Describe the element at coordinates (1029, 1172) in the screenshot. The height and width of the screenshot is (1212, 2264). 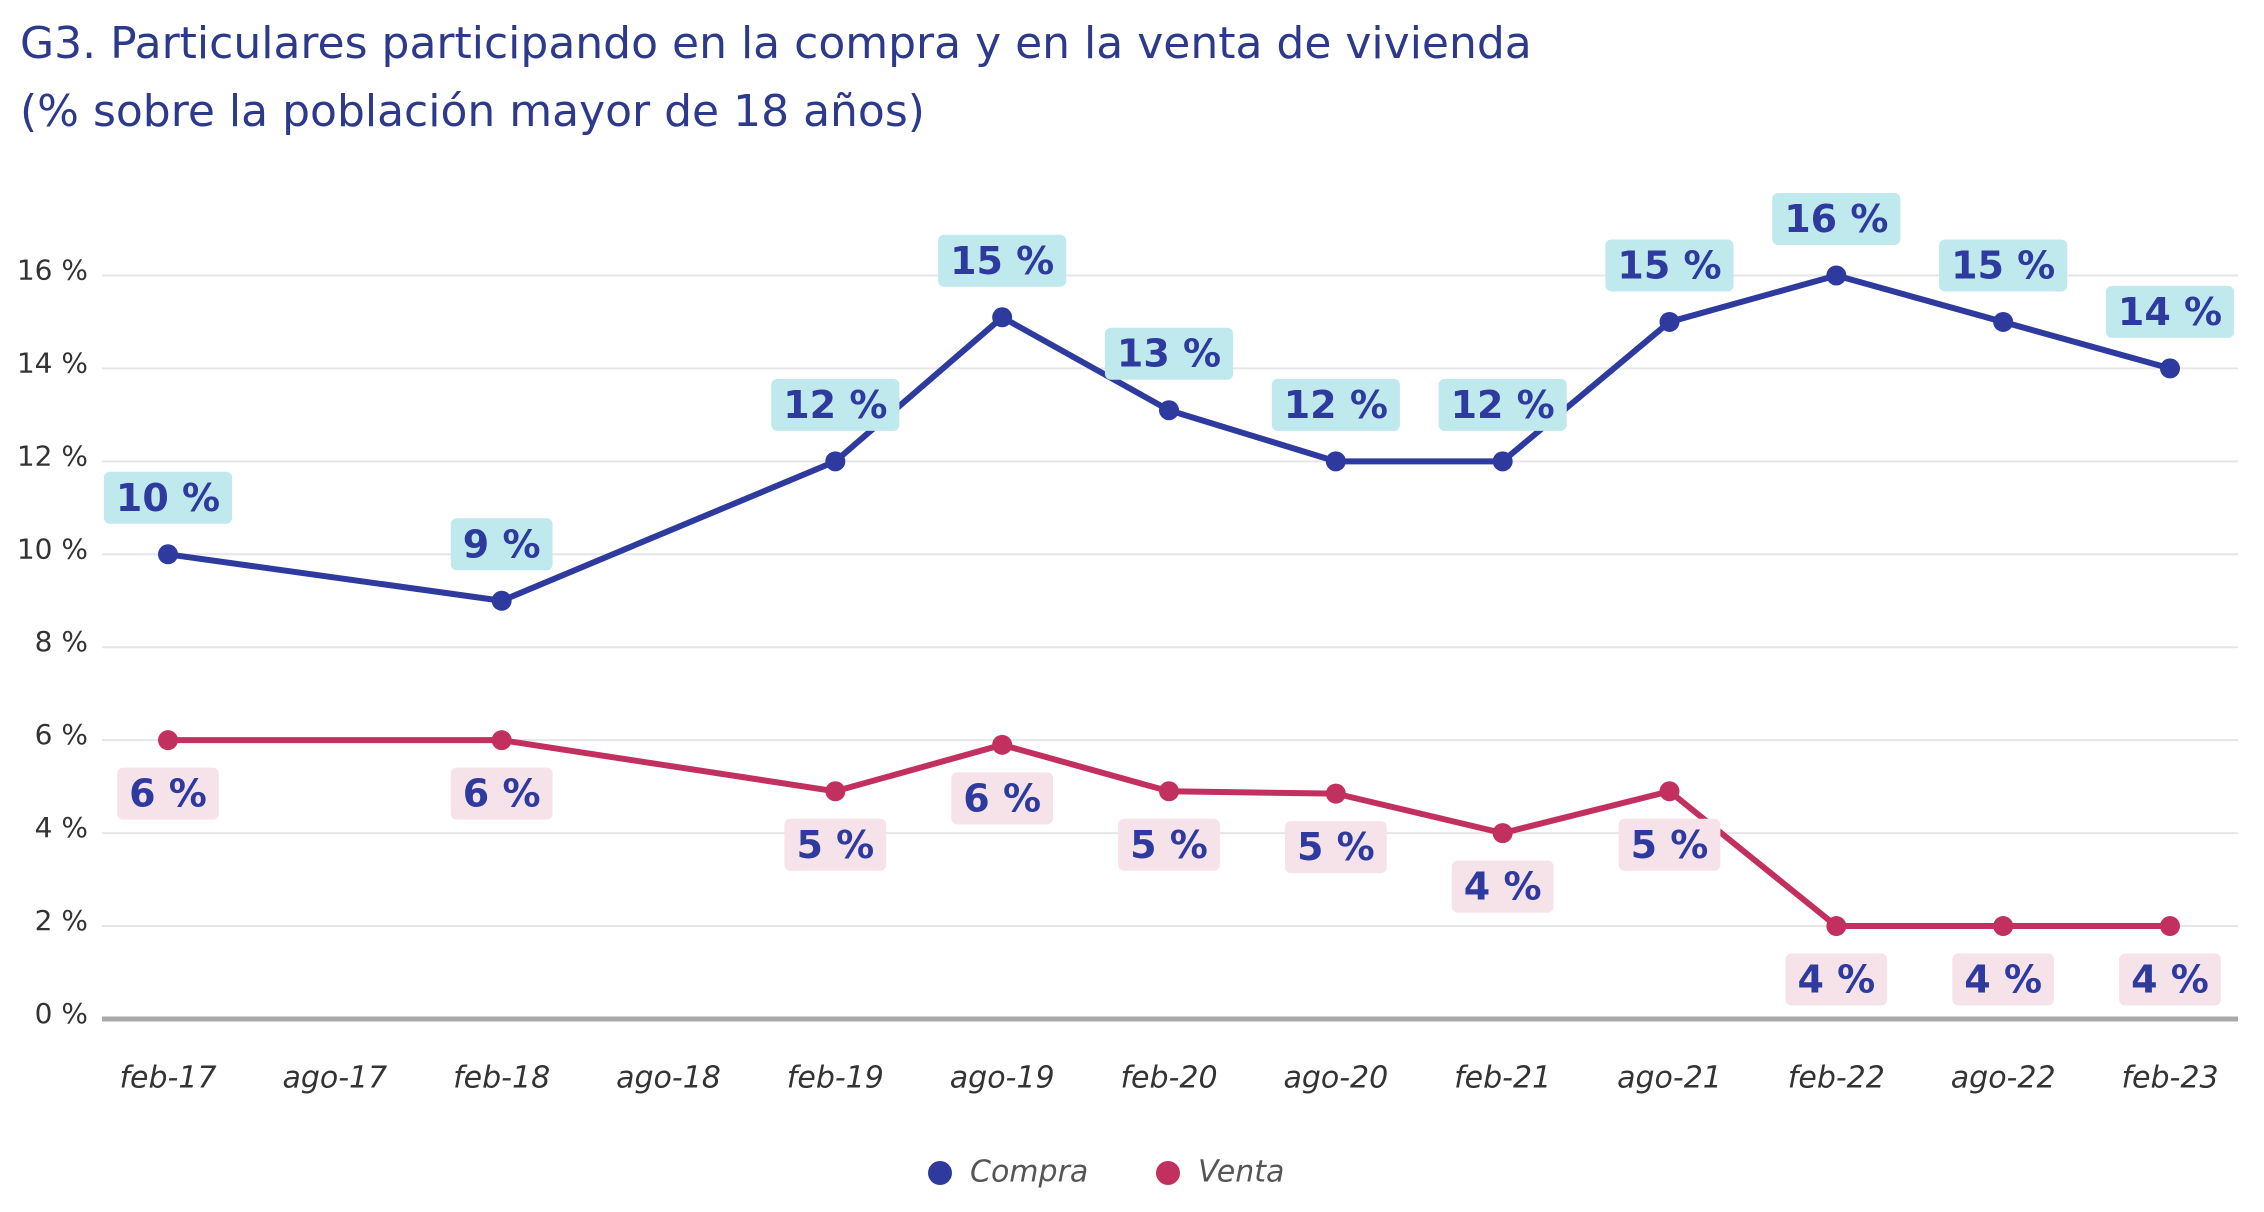
I see `legend-label: Compra` at that location.